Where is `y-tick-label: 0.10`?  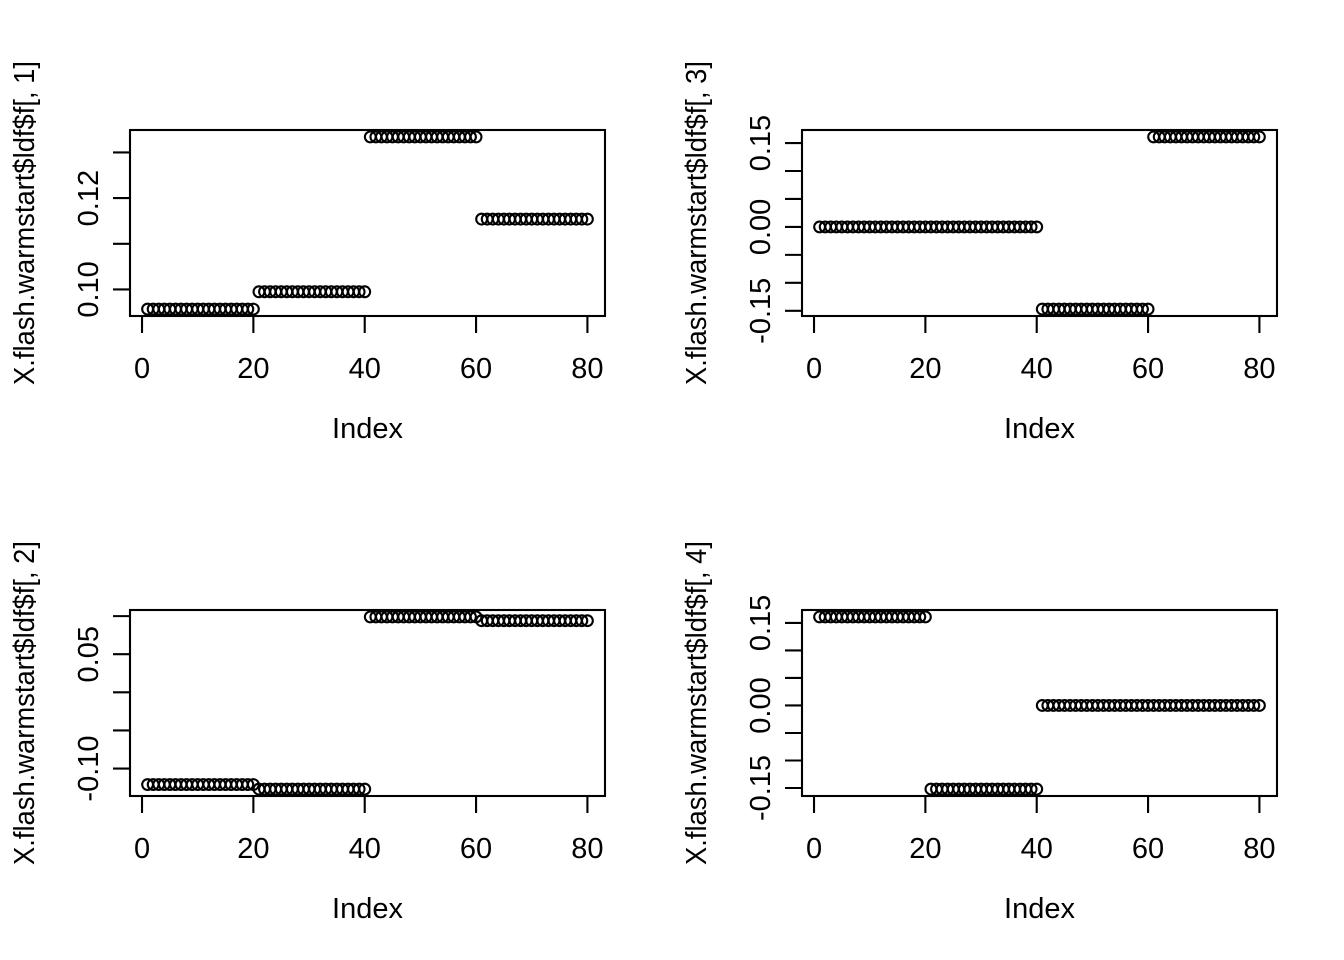
y-tick-label: 0.10 is located at coordinates (89, 289).